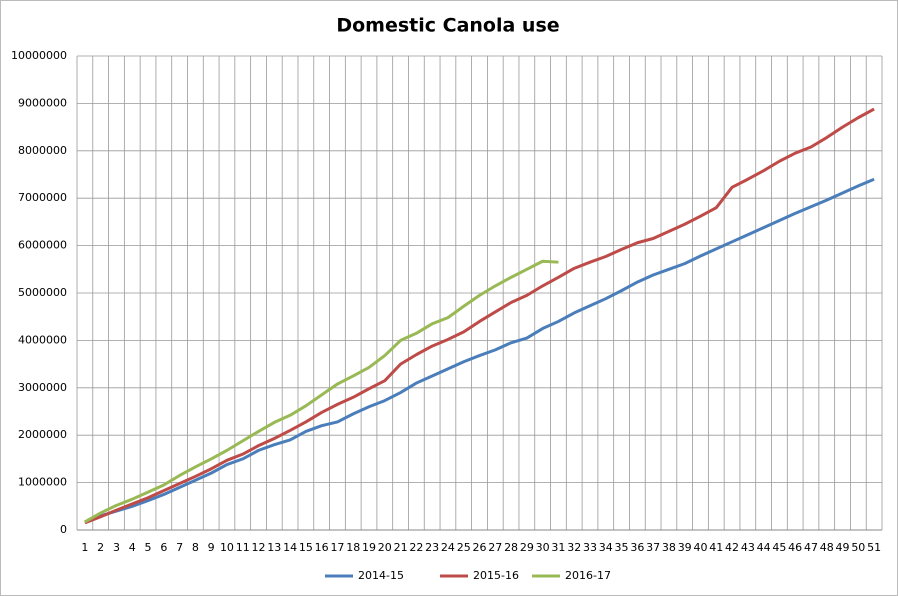 The width and height of the screenshot is (898, 596). Describe the element at coordinates (42, 434) in the screenshot. I see `y-tick-label: 2000000` at that location.